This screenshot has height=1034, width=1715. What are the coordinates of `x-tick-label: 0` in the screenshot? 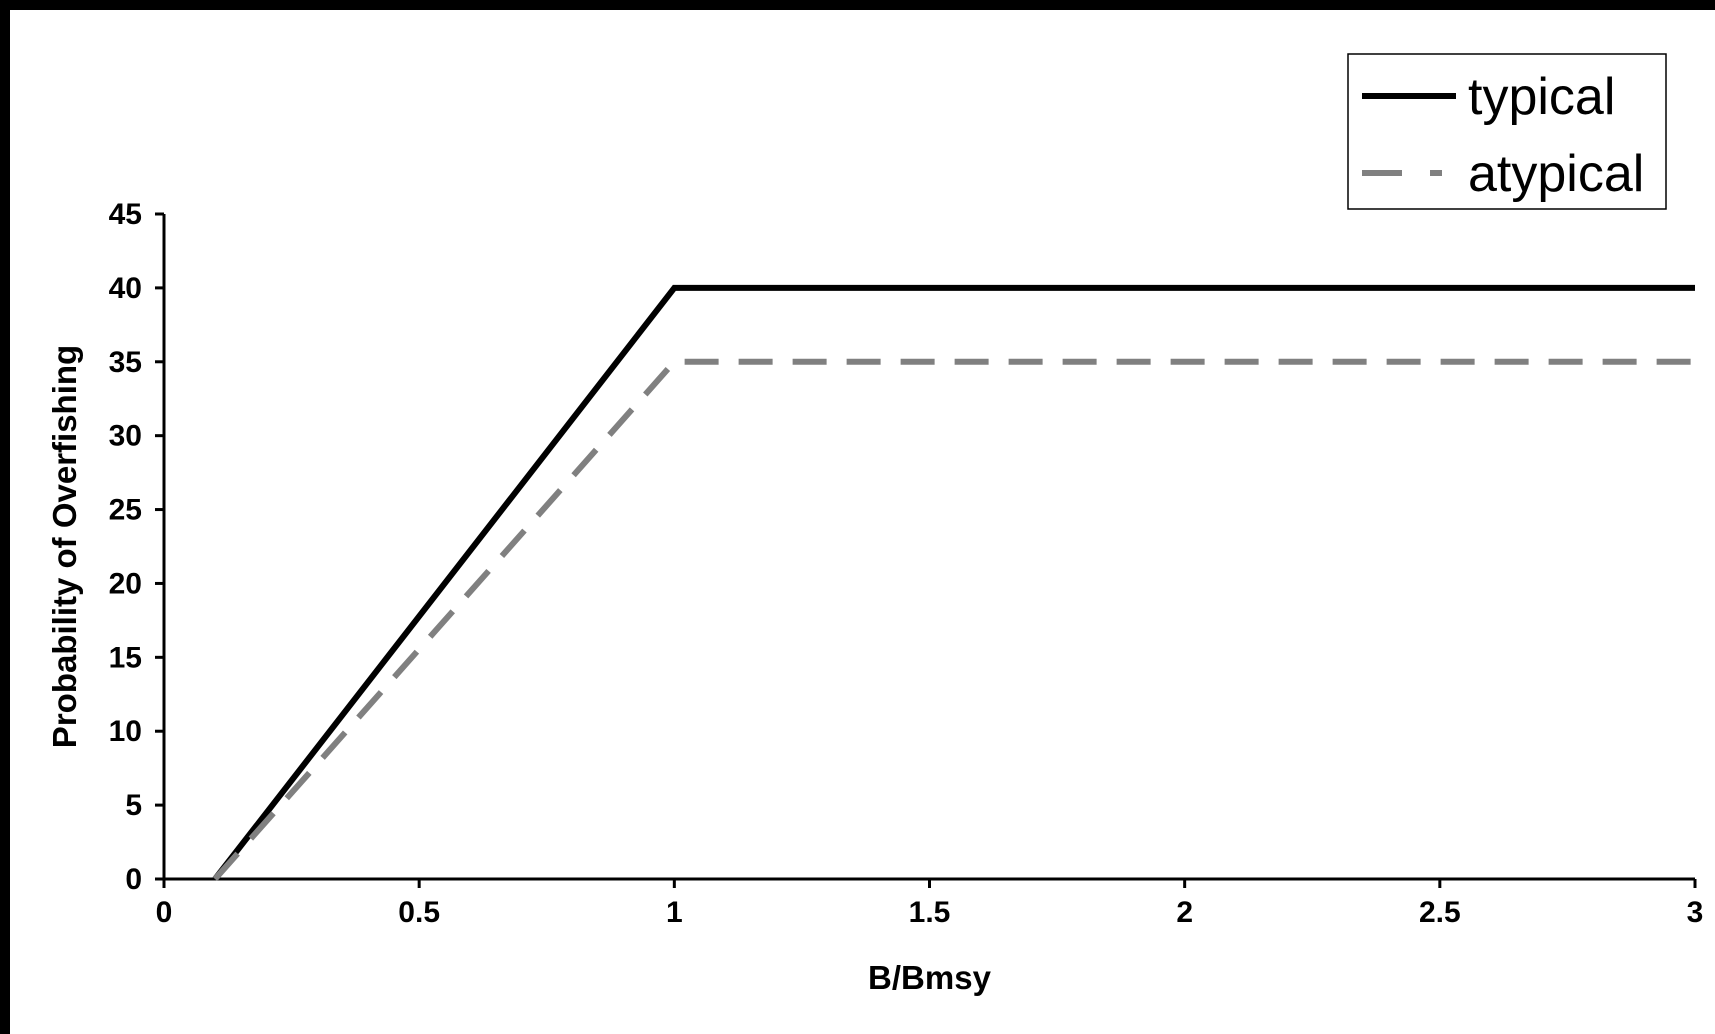 It's located at (164, 912).